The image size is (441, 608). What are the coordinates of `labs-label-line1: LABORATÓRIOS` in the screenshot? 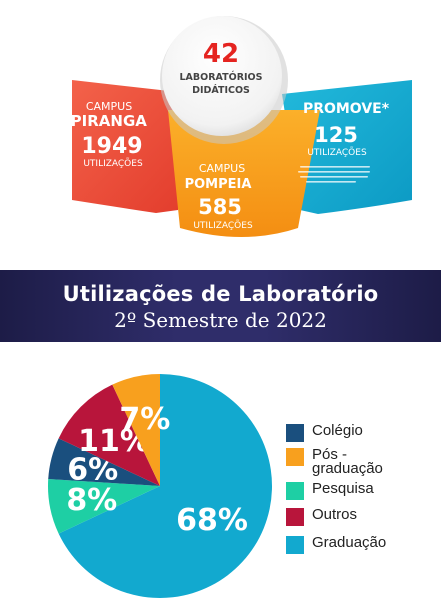 It's located at (221, 77).